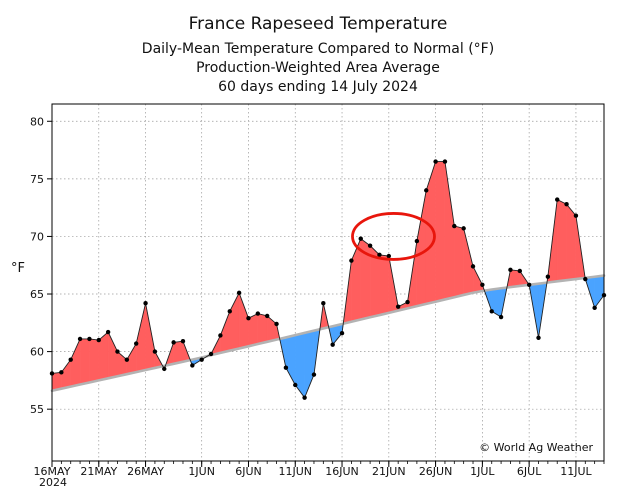  What do you see at coordinates (37, 121) in the screenshot?
I see `y-tick-label: 80` at bounding box center [37, 121].